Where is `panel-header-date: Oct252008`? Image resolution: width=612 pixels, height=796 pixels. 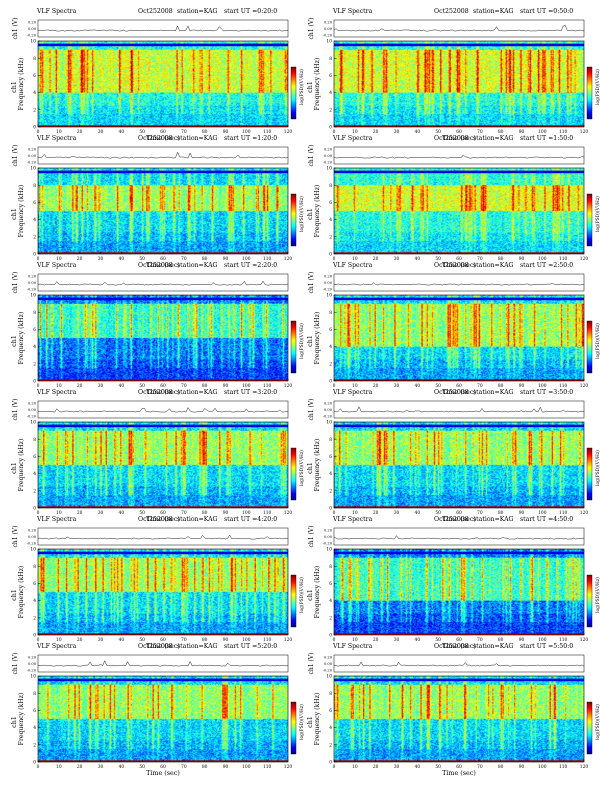
panel-header-date: Oct252008 is located at coordinates (155, 519).